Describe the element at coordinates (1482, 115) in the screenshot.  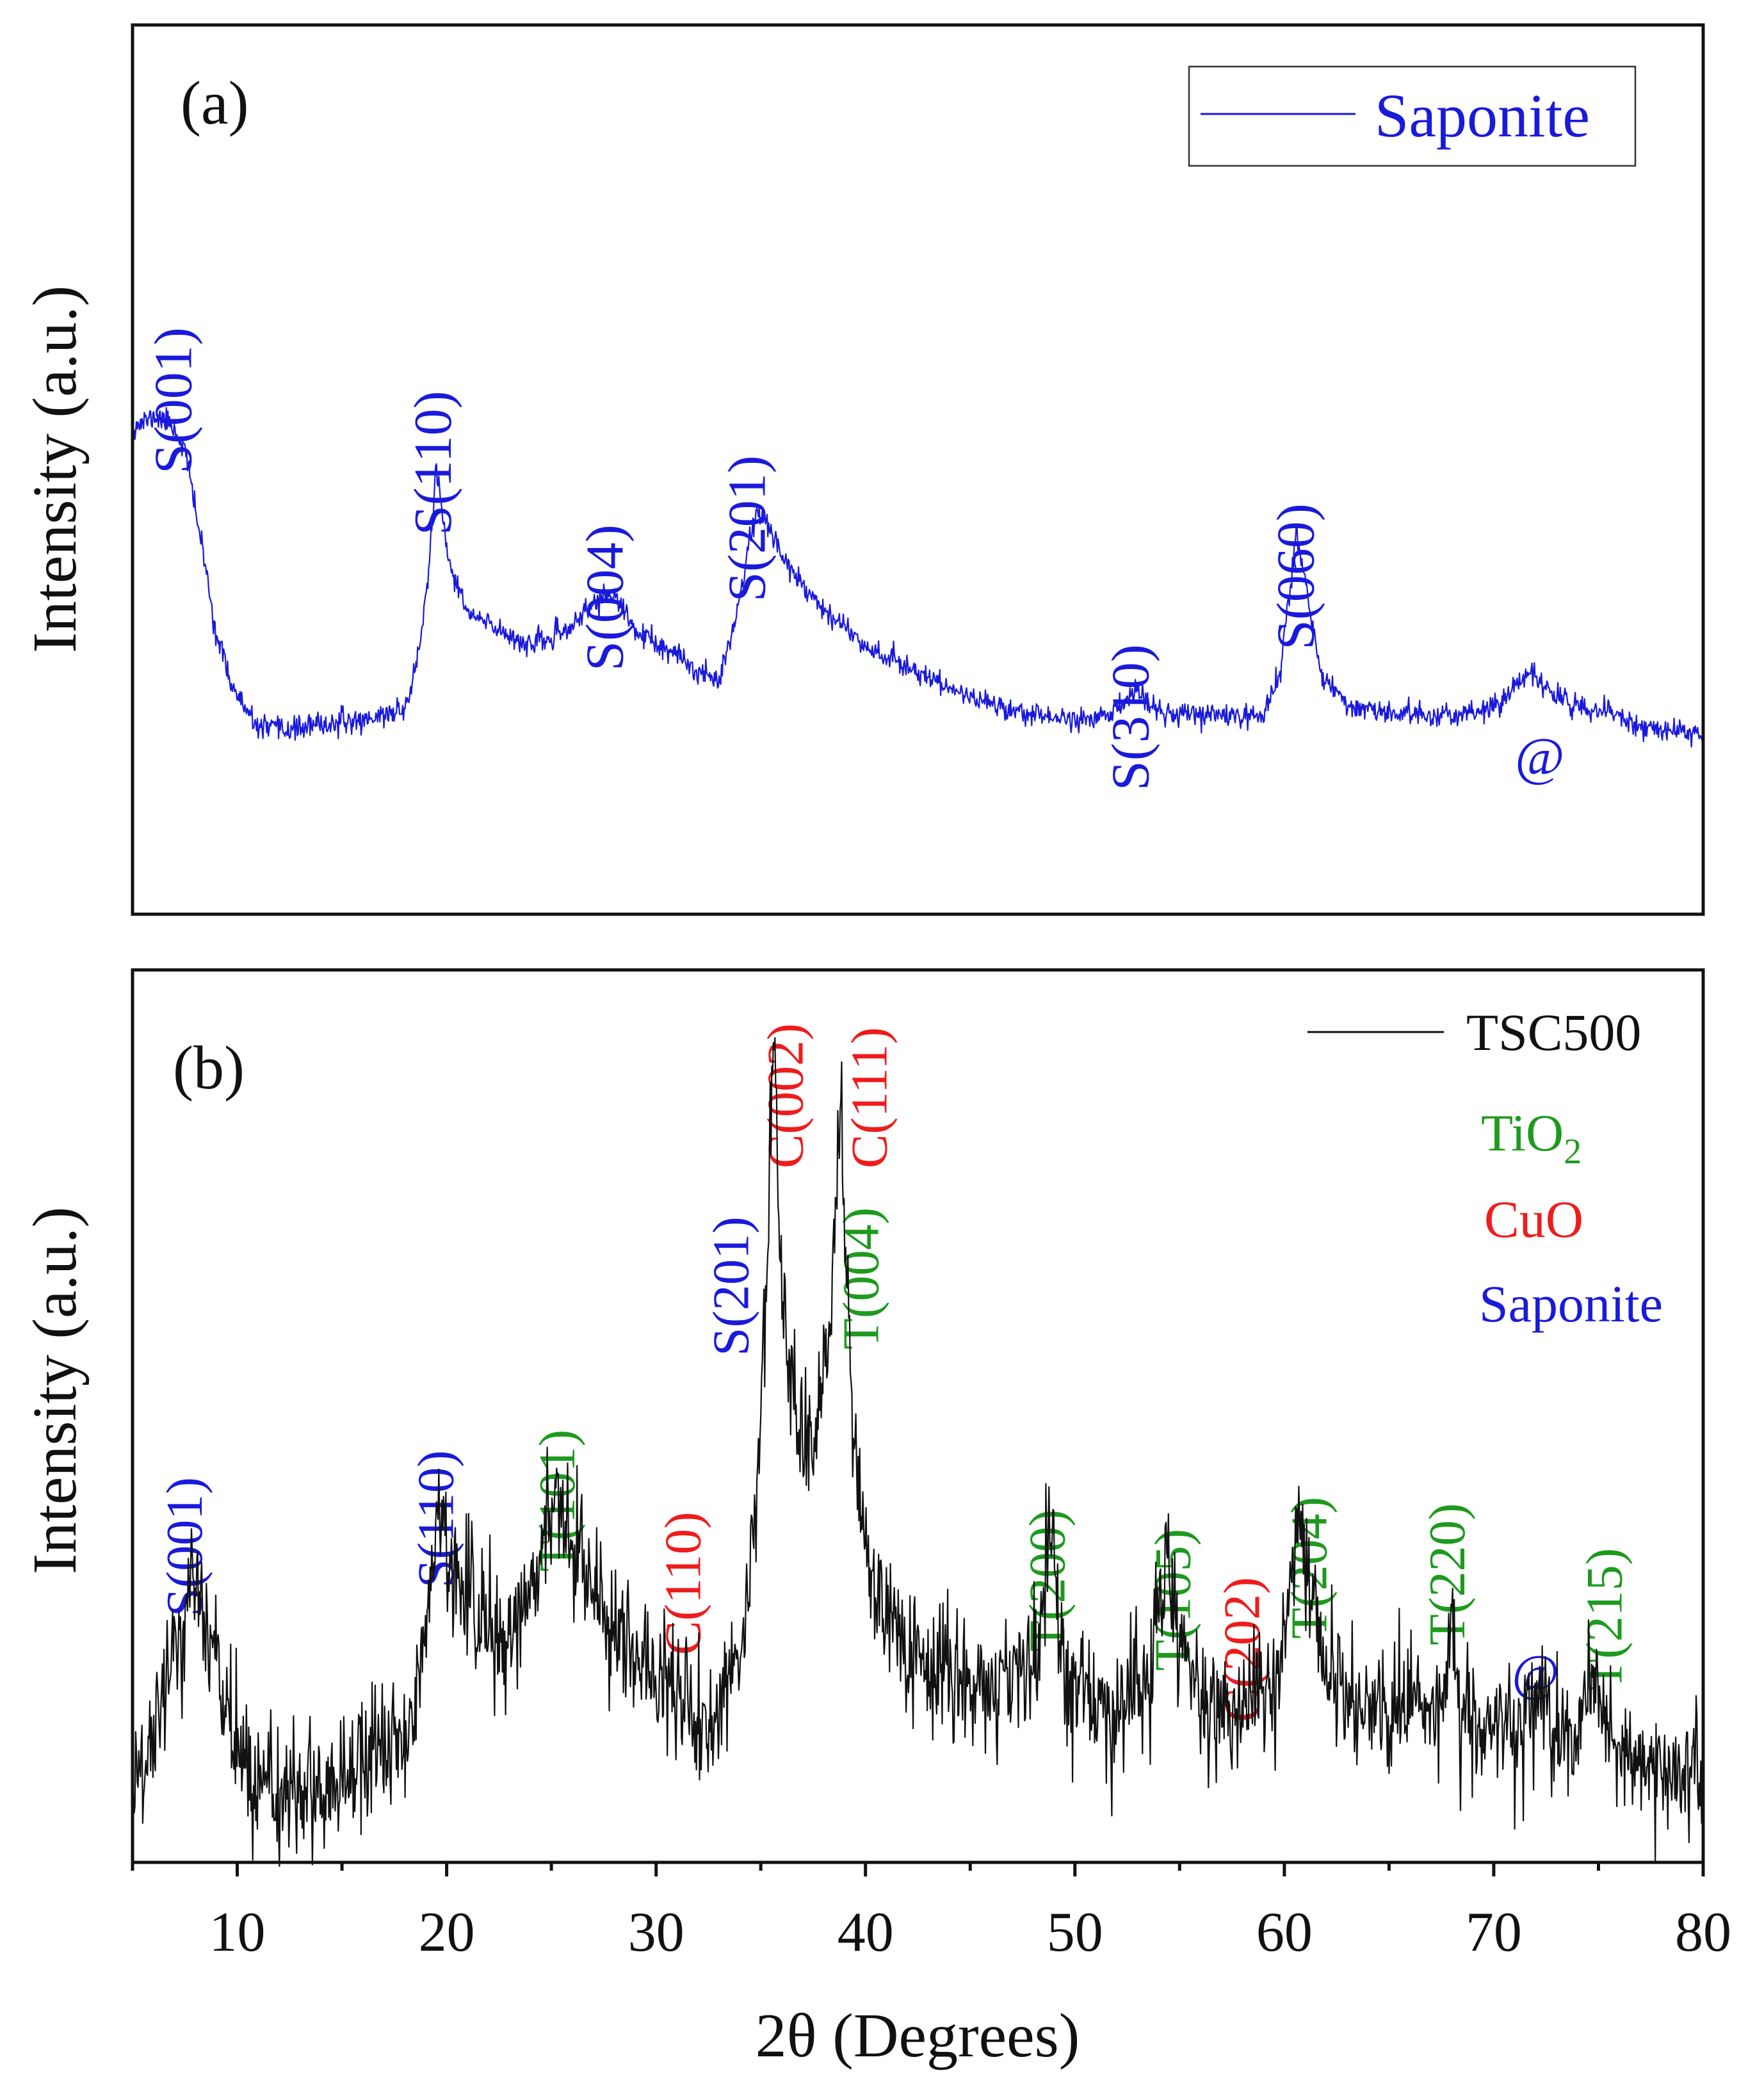
I see `panel-a-legend-label: Saponite` at that location.